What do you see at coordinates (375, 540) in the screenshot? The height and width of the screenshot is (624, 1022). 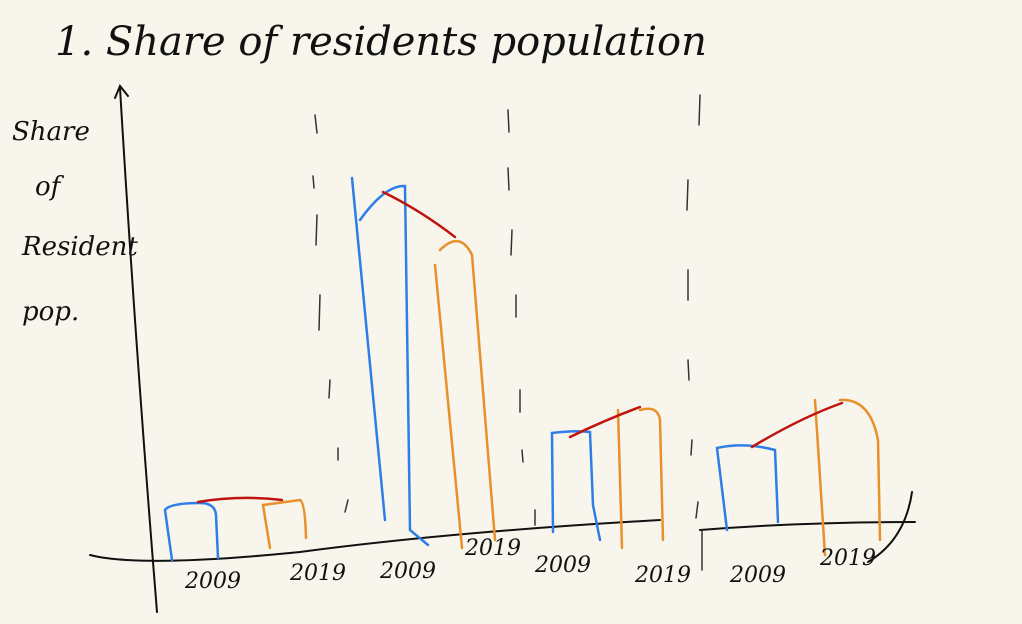 I see `x-axis` at bounding box center [375, 540].